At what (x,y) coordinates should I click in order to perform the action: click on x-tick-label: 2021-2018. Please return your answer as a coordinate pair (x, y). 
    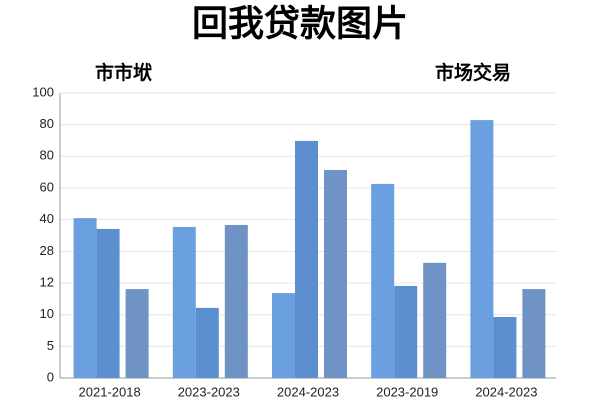
    Looking at the image, I should click on (110, 391).